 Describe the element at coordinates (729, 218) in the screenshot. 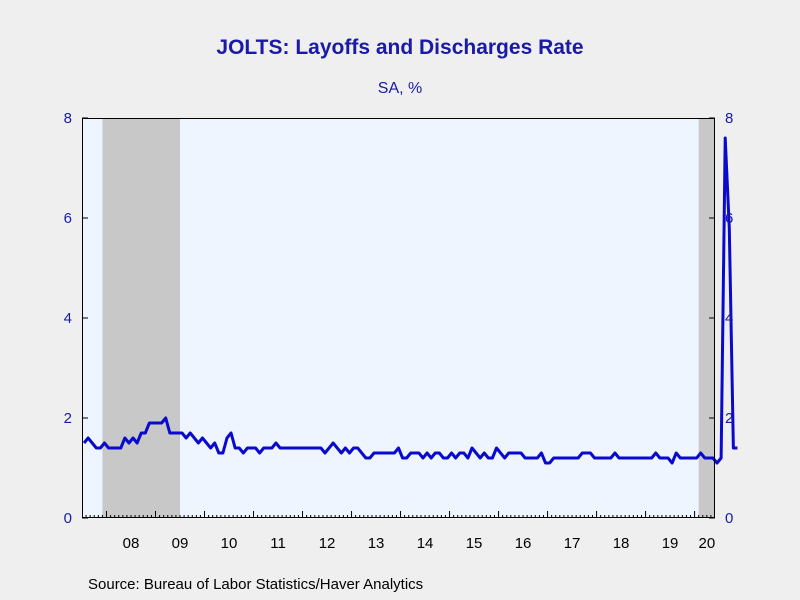

I see `y-tick-label-right: 6` at that location.